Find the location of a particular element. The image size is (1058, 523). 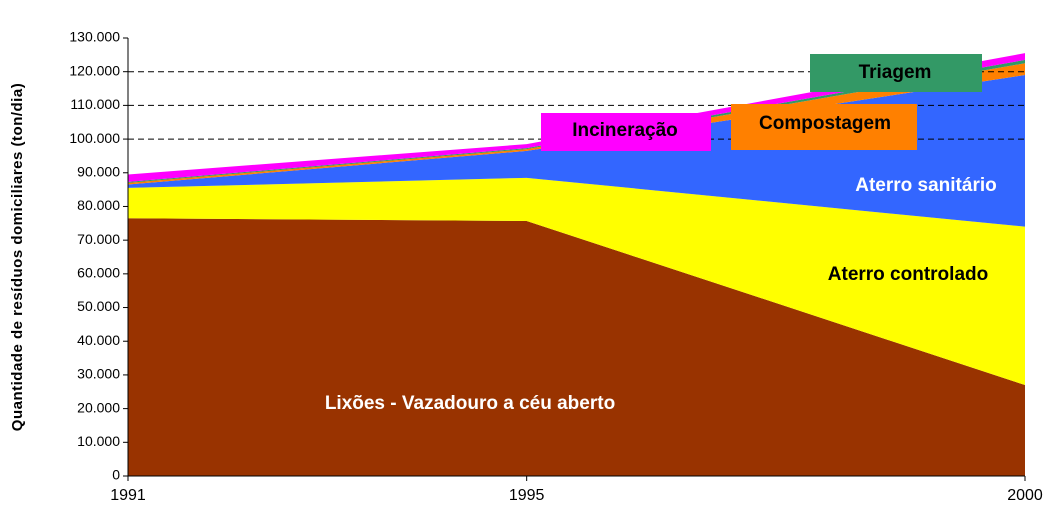

series-label: Compostagem is located at coordinates (825, 123).